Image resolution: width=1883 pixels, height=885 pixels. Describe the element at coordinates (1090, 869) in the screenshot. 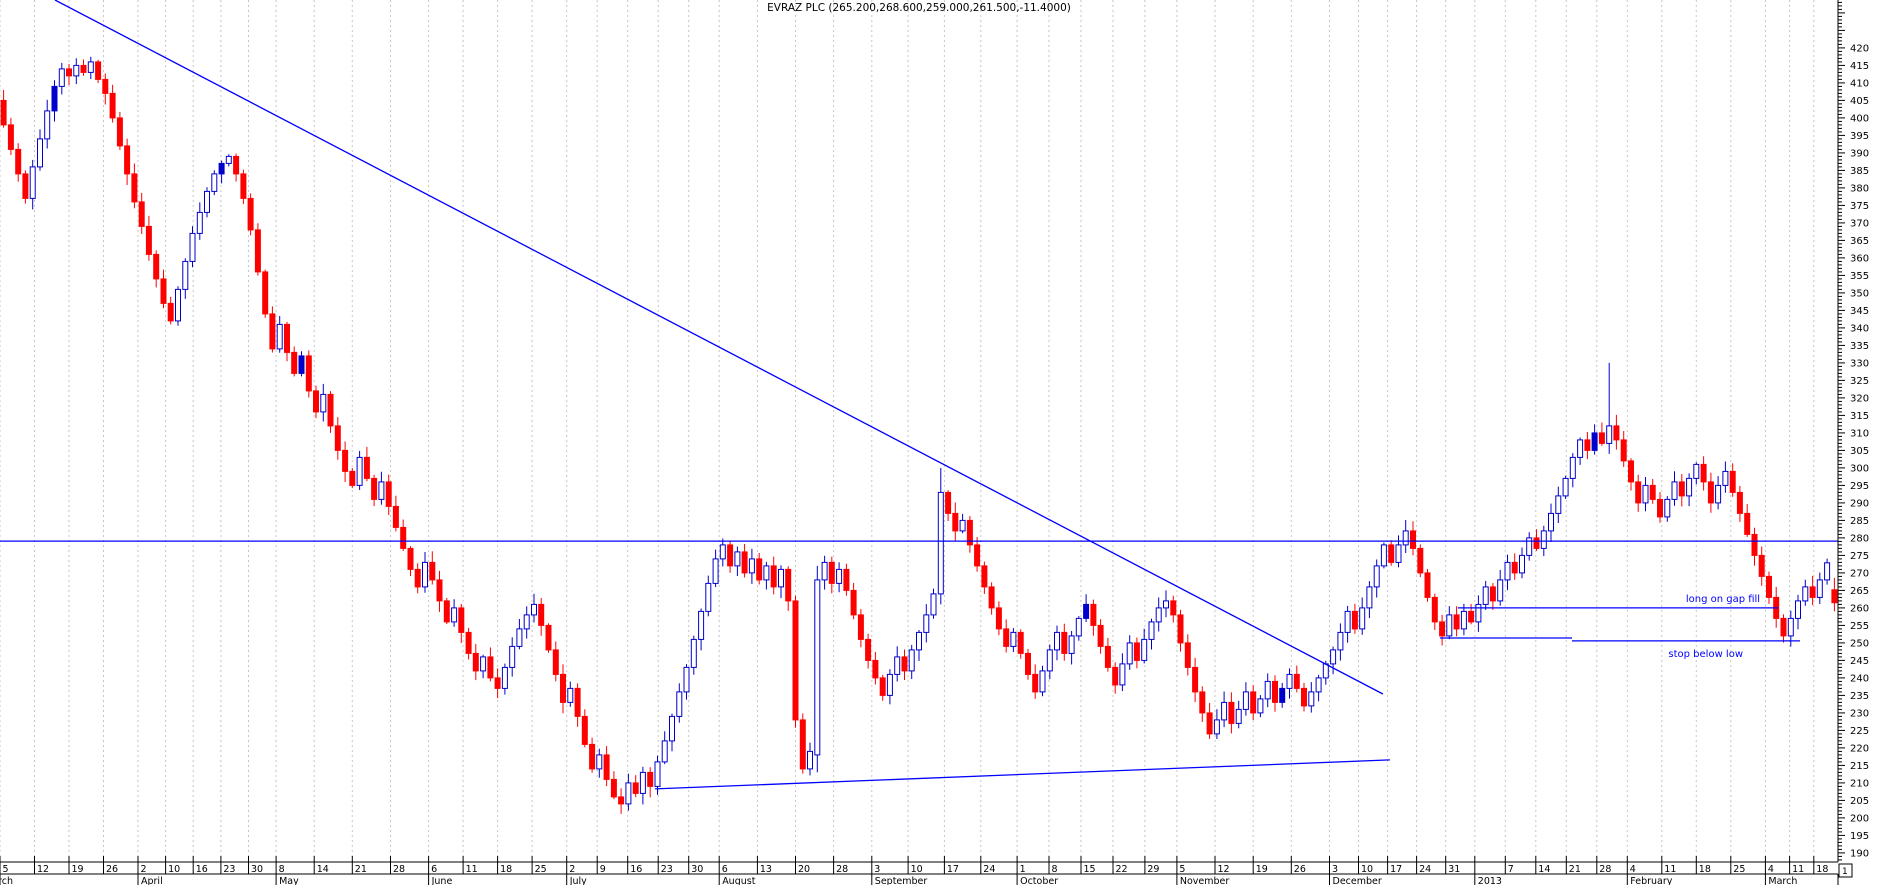

I see `svg-text: 15` at that location.